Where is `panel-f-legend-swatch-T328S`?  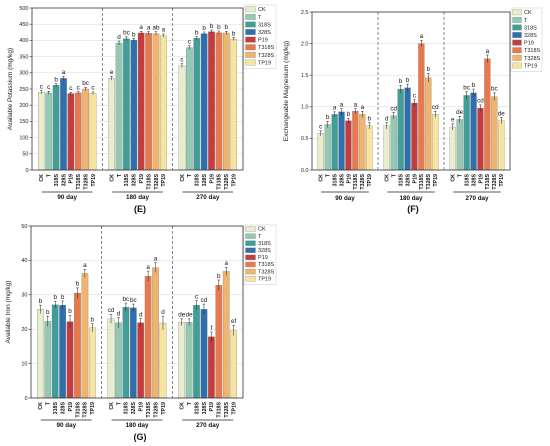
panel-f-legend-swatch-T328S is located at coordinates (517, 57).